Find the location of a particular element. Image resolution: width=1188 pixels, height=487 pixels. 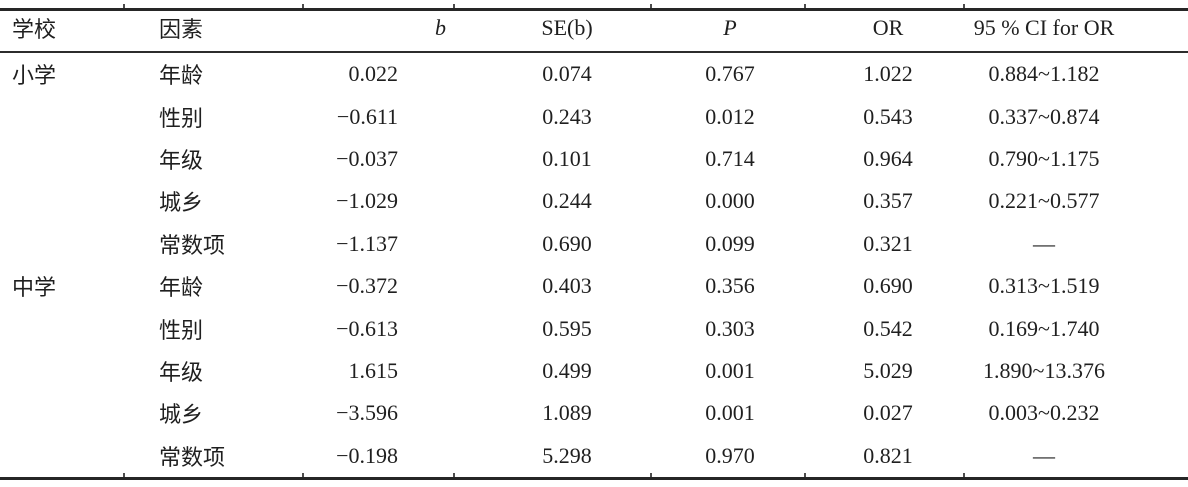

cell-b: −3.596 is located at coordinates (367, 413).